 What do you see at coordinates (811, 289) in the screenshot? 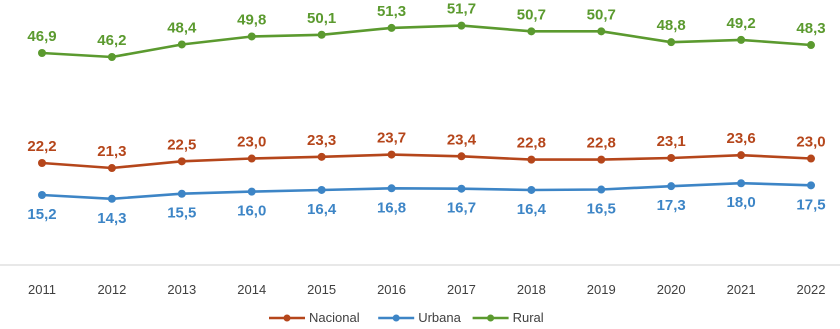
I see `x-tick-label: 2022` at bounding box center [811, 289].